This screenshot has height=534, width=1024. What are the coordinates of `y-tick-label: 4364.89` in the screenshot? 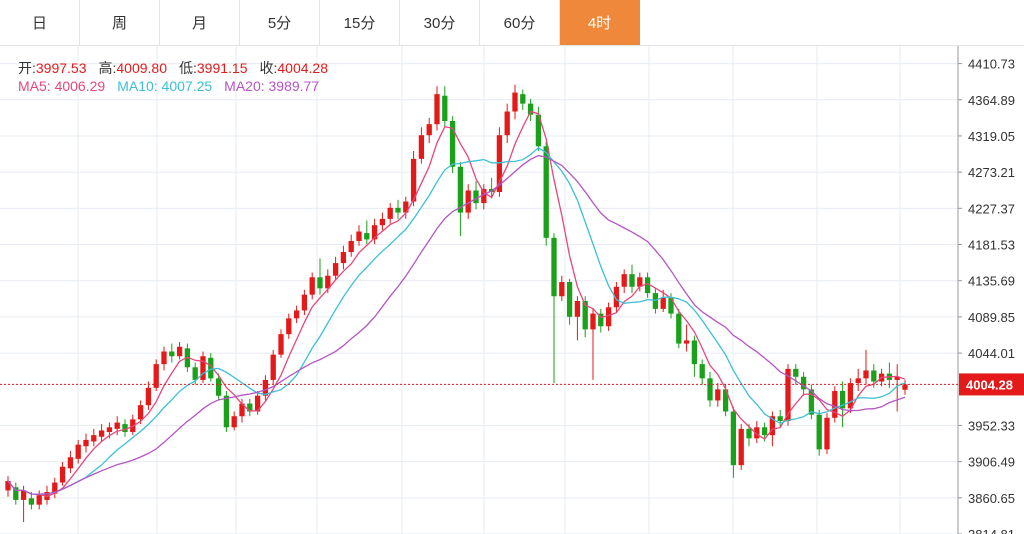 It's located at (991, 100).